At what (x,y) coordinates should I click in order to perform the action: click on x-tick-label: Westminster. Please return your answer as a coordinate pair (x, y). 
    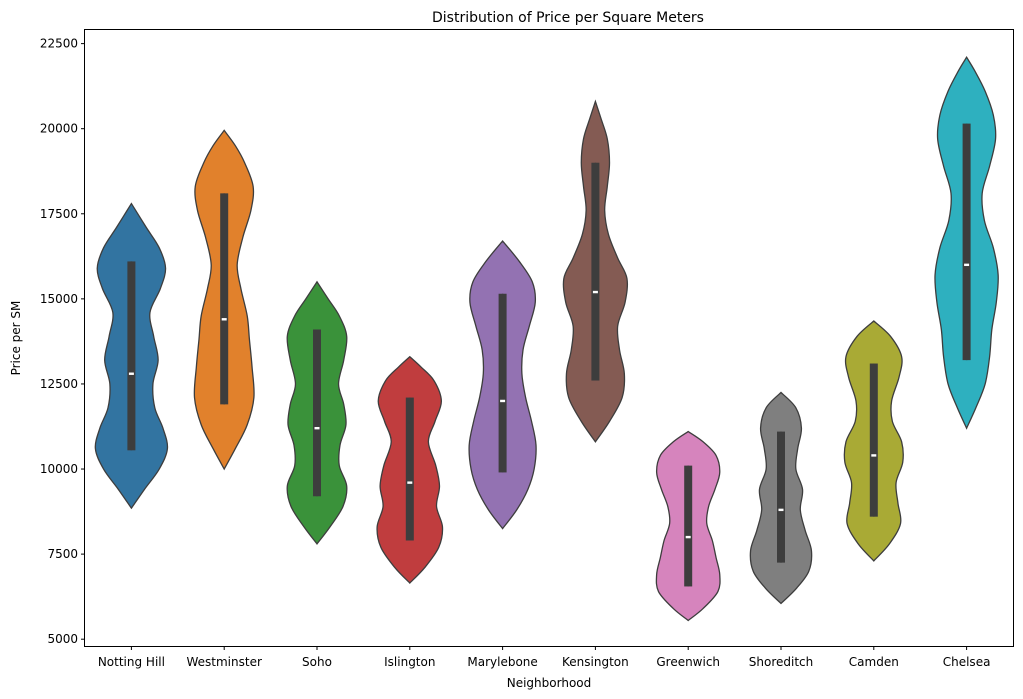
    Looking at the image, I should click on (223, 662).